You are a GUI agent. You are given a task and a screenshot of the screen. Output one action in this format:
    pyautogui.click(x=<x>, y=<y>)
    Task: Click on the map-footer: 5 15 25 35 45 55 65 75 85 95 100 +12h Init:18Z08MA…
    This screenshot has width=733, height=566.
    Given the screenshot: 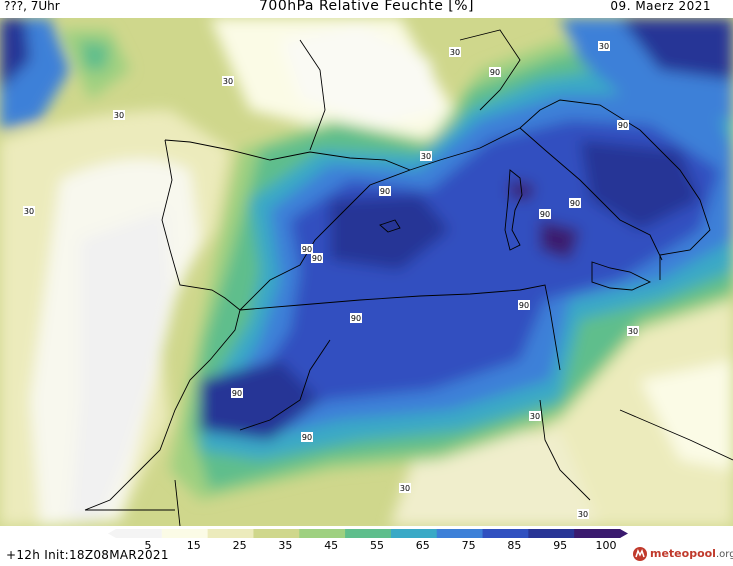 What is the action you would take?
    pyautogui.click(x=366, y=546)
    